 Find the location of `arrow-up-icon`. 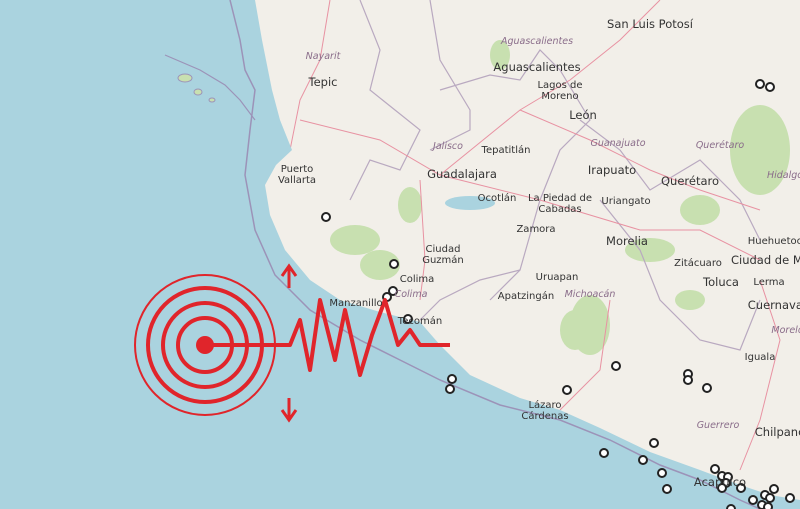

arrow-up-icon is located at coordinates (289, 275).